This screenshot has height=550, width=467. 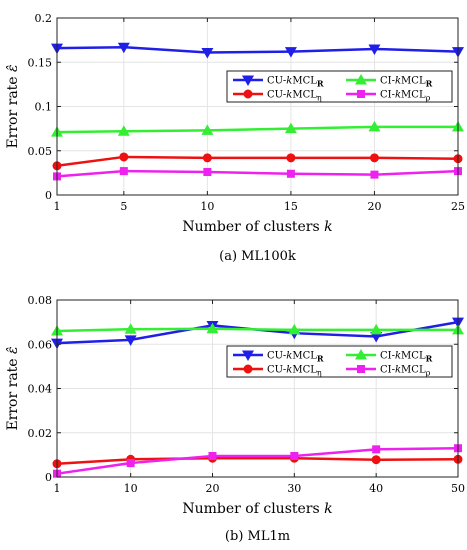 I want to click on x-tick-label: 30, so click(x=294, y=488).